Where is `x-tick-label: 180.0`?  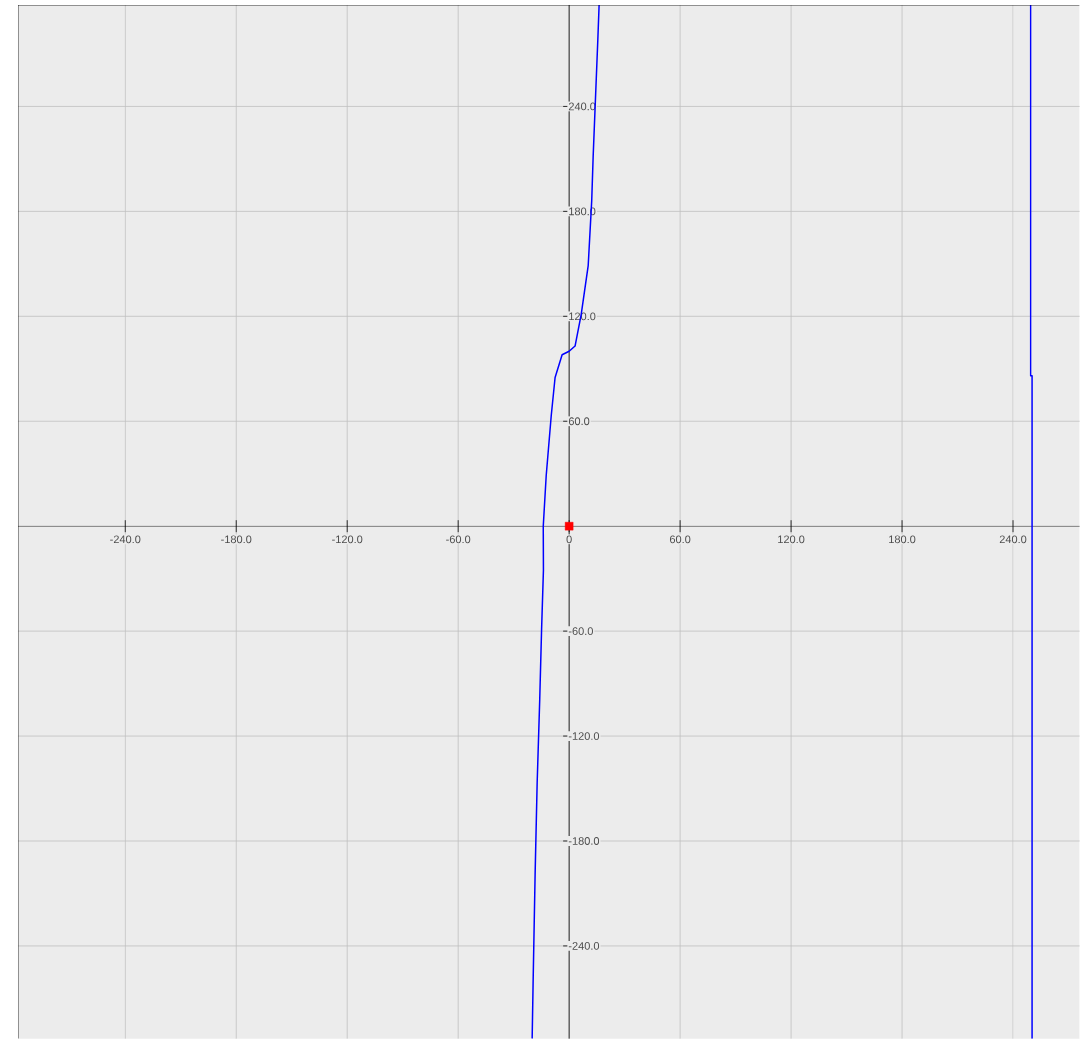
x-tick-label: 180.0 is located at coordinates (902, 539).